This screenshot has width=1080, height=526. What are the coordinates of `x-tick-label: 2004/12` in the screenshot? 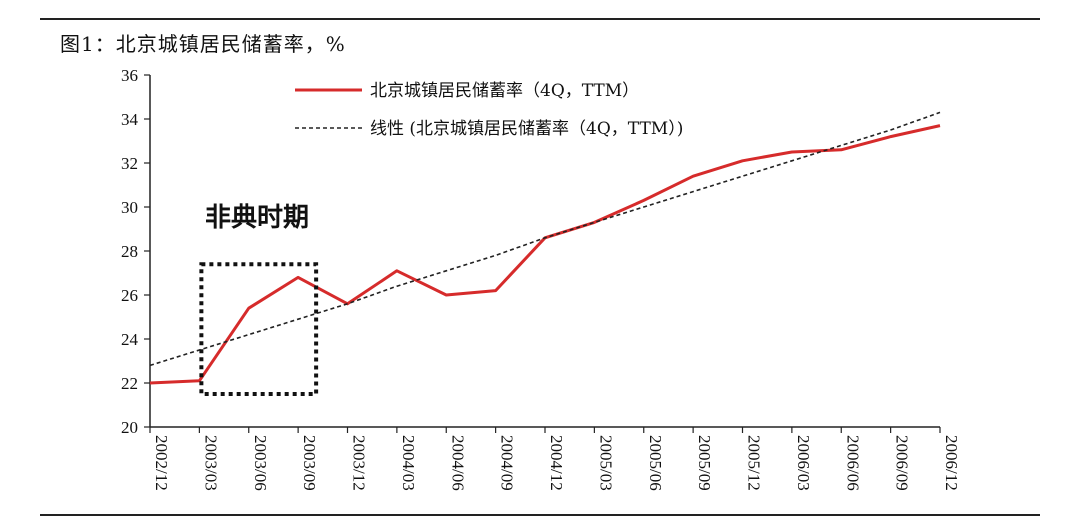 It's located at (556, 463).